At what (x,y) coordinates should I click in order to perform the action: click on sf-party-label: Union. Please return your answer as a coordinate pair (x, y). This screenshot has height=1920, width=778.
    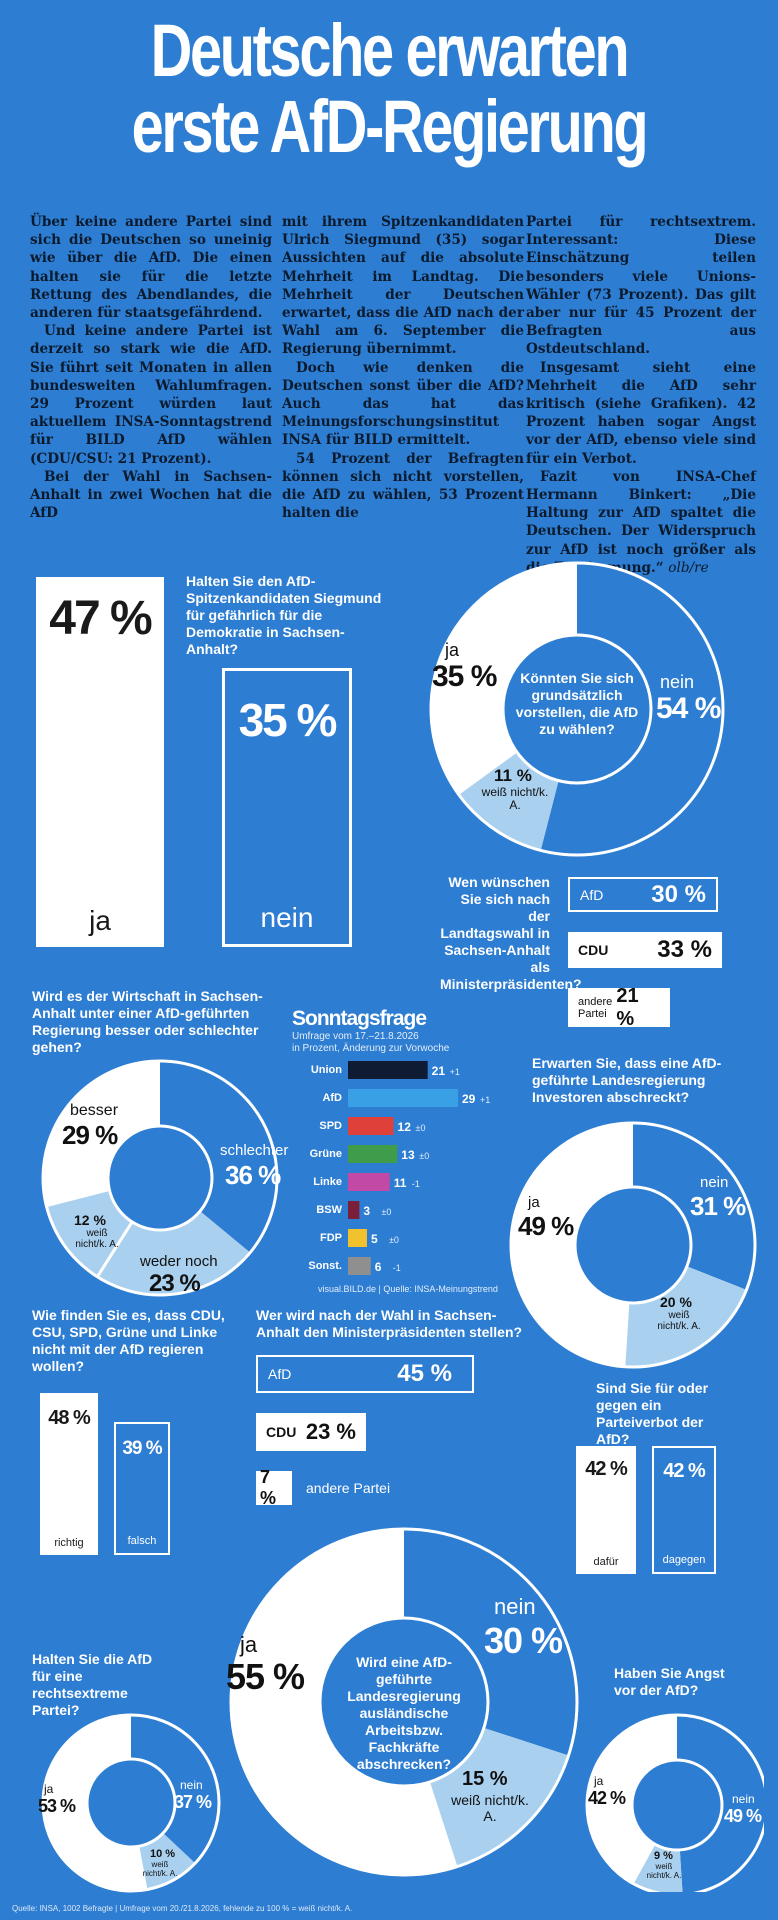
    Looking at the image, I should click on (326, 1070).